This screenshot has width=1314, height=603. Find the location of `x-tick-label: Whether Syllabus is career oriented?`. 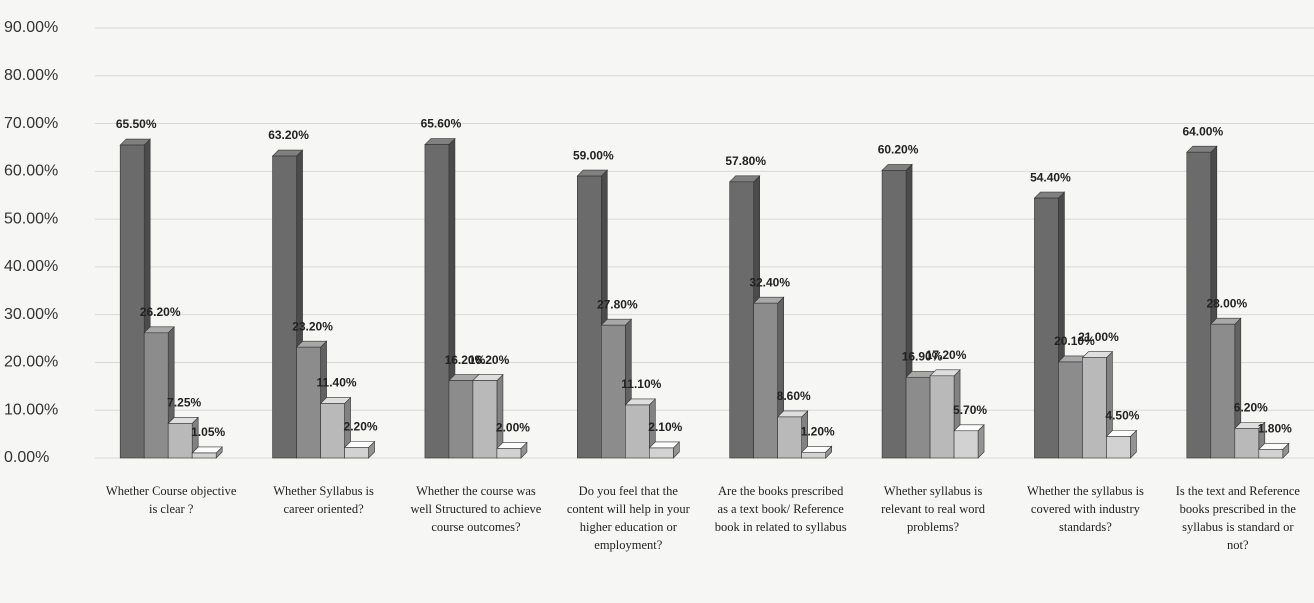

x-tick-label: Whether Syllabus is career oriented? is located at coordinates (323, 500).